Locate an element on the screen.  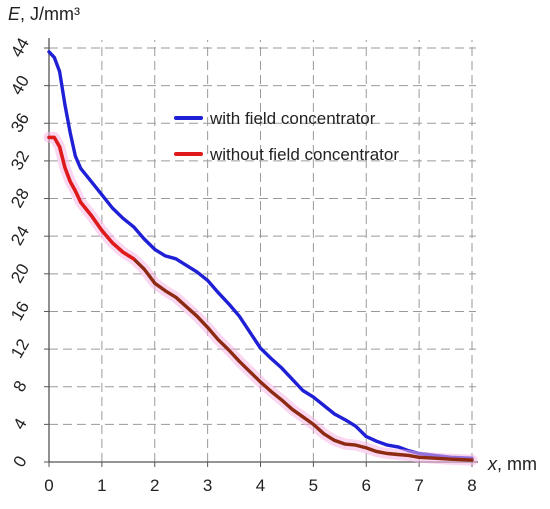
y-tick-label: 28 is located at coordinates (20, 198).